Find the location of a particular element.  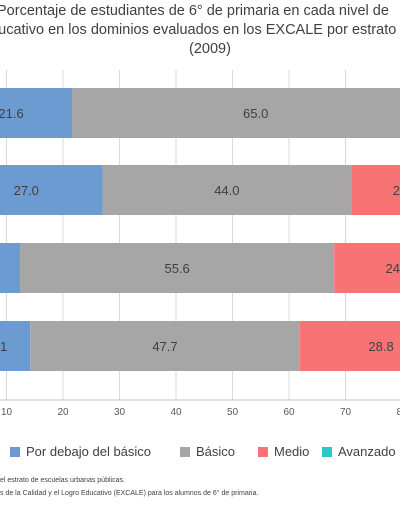

x-tick-label: 70 is located at coordinates (346, 412).